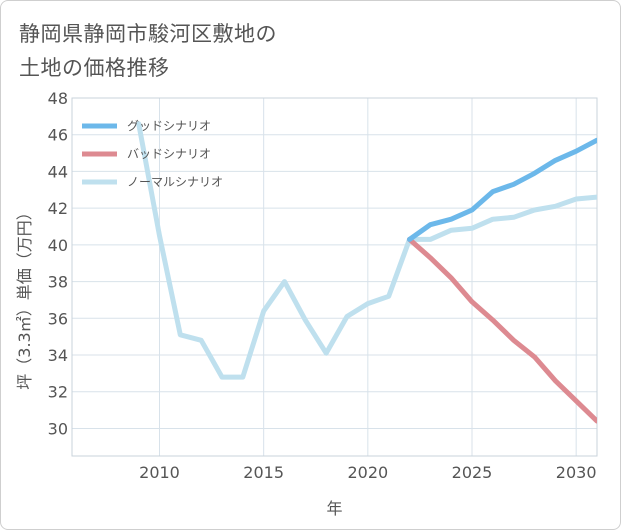 This screenshot has height=530, width=621. I want to click on legend-label: グッドシナリオ, so click(169, 126).